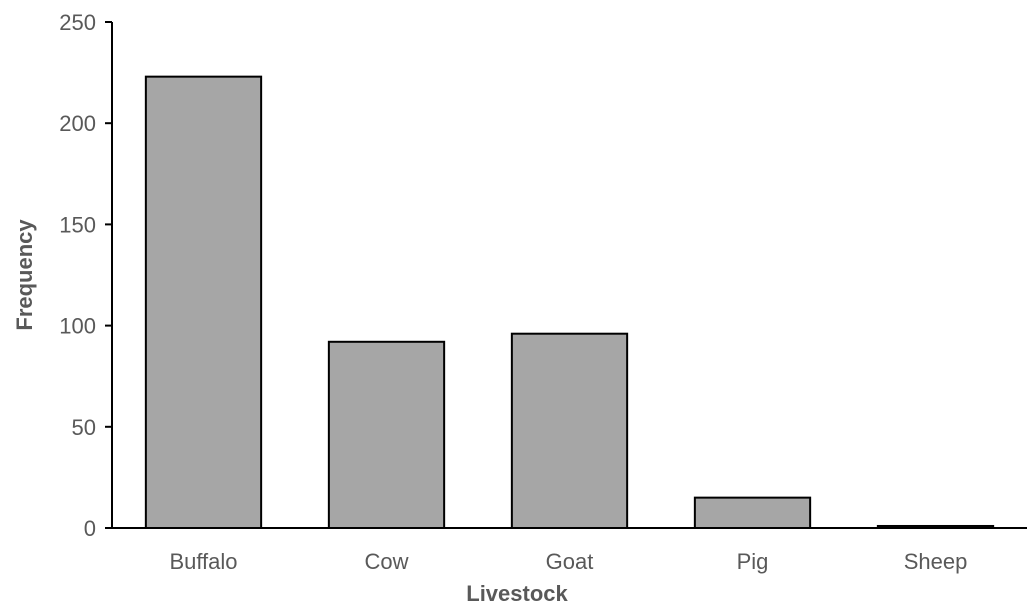 This screenshot has width=1029, height=608. What do you see at coordinates (90, 528) in the screenshot?
I see `y-tick-label: 0` at bounding box center [90, 528].